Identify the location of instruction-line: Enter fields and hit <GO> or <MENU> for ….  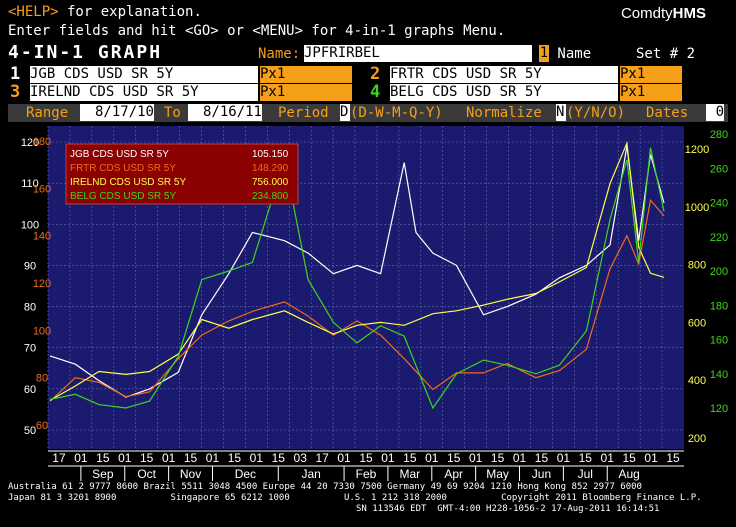
(257, 31).